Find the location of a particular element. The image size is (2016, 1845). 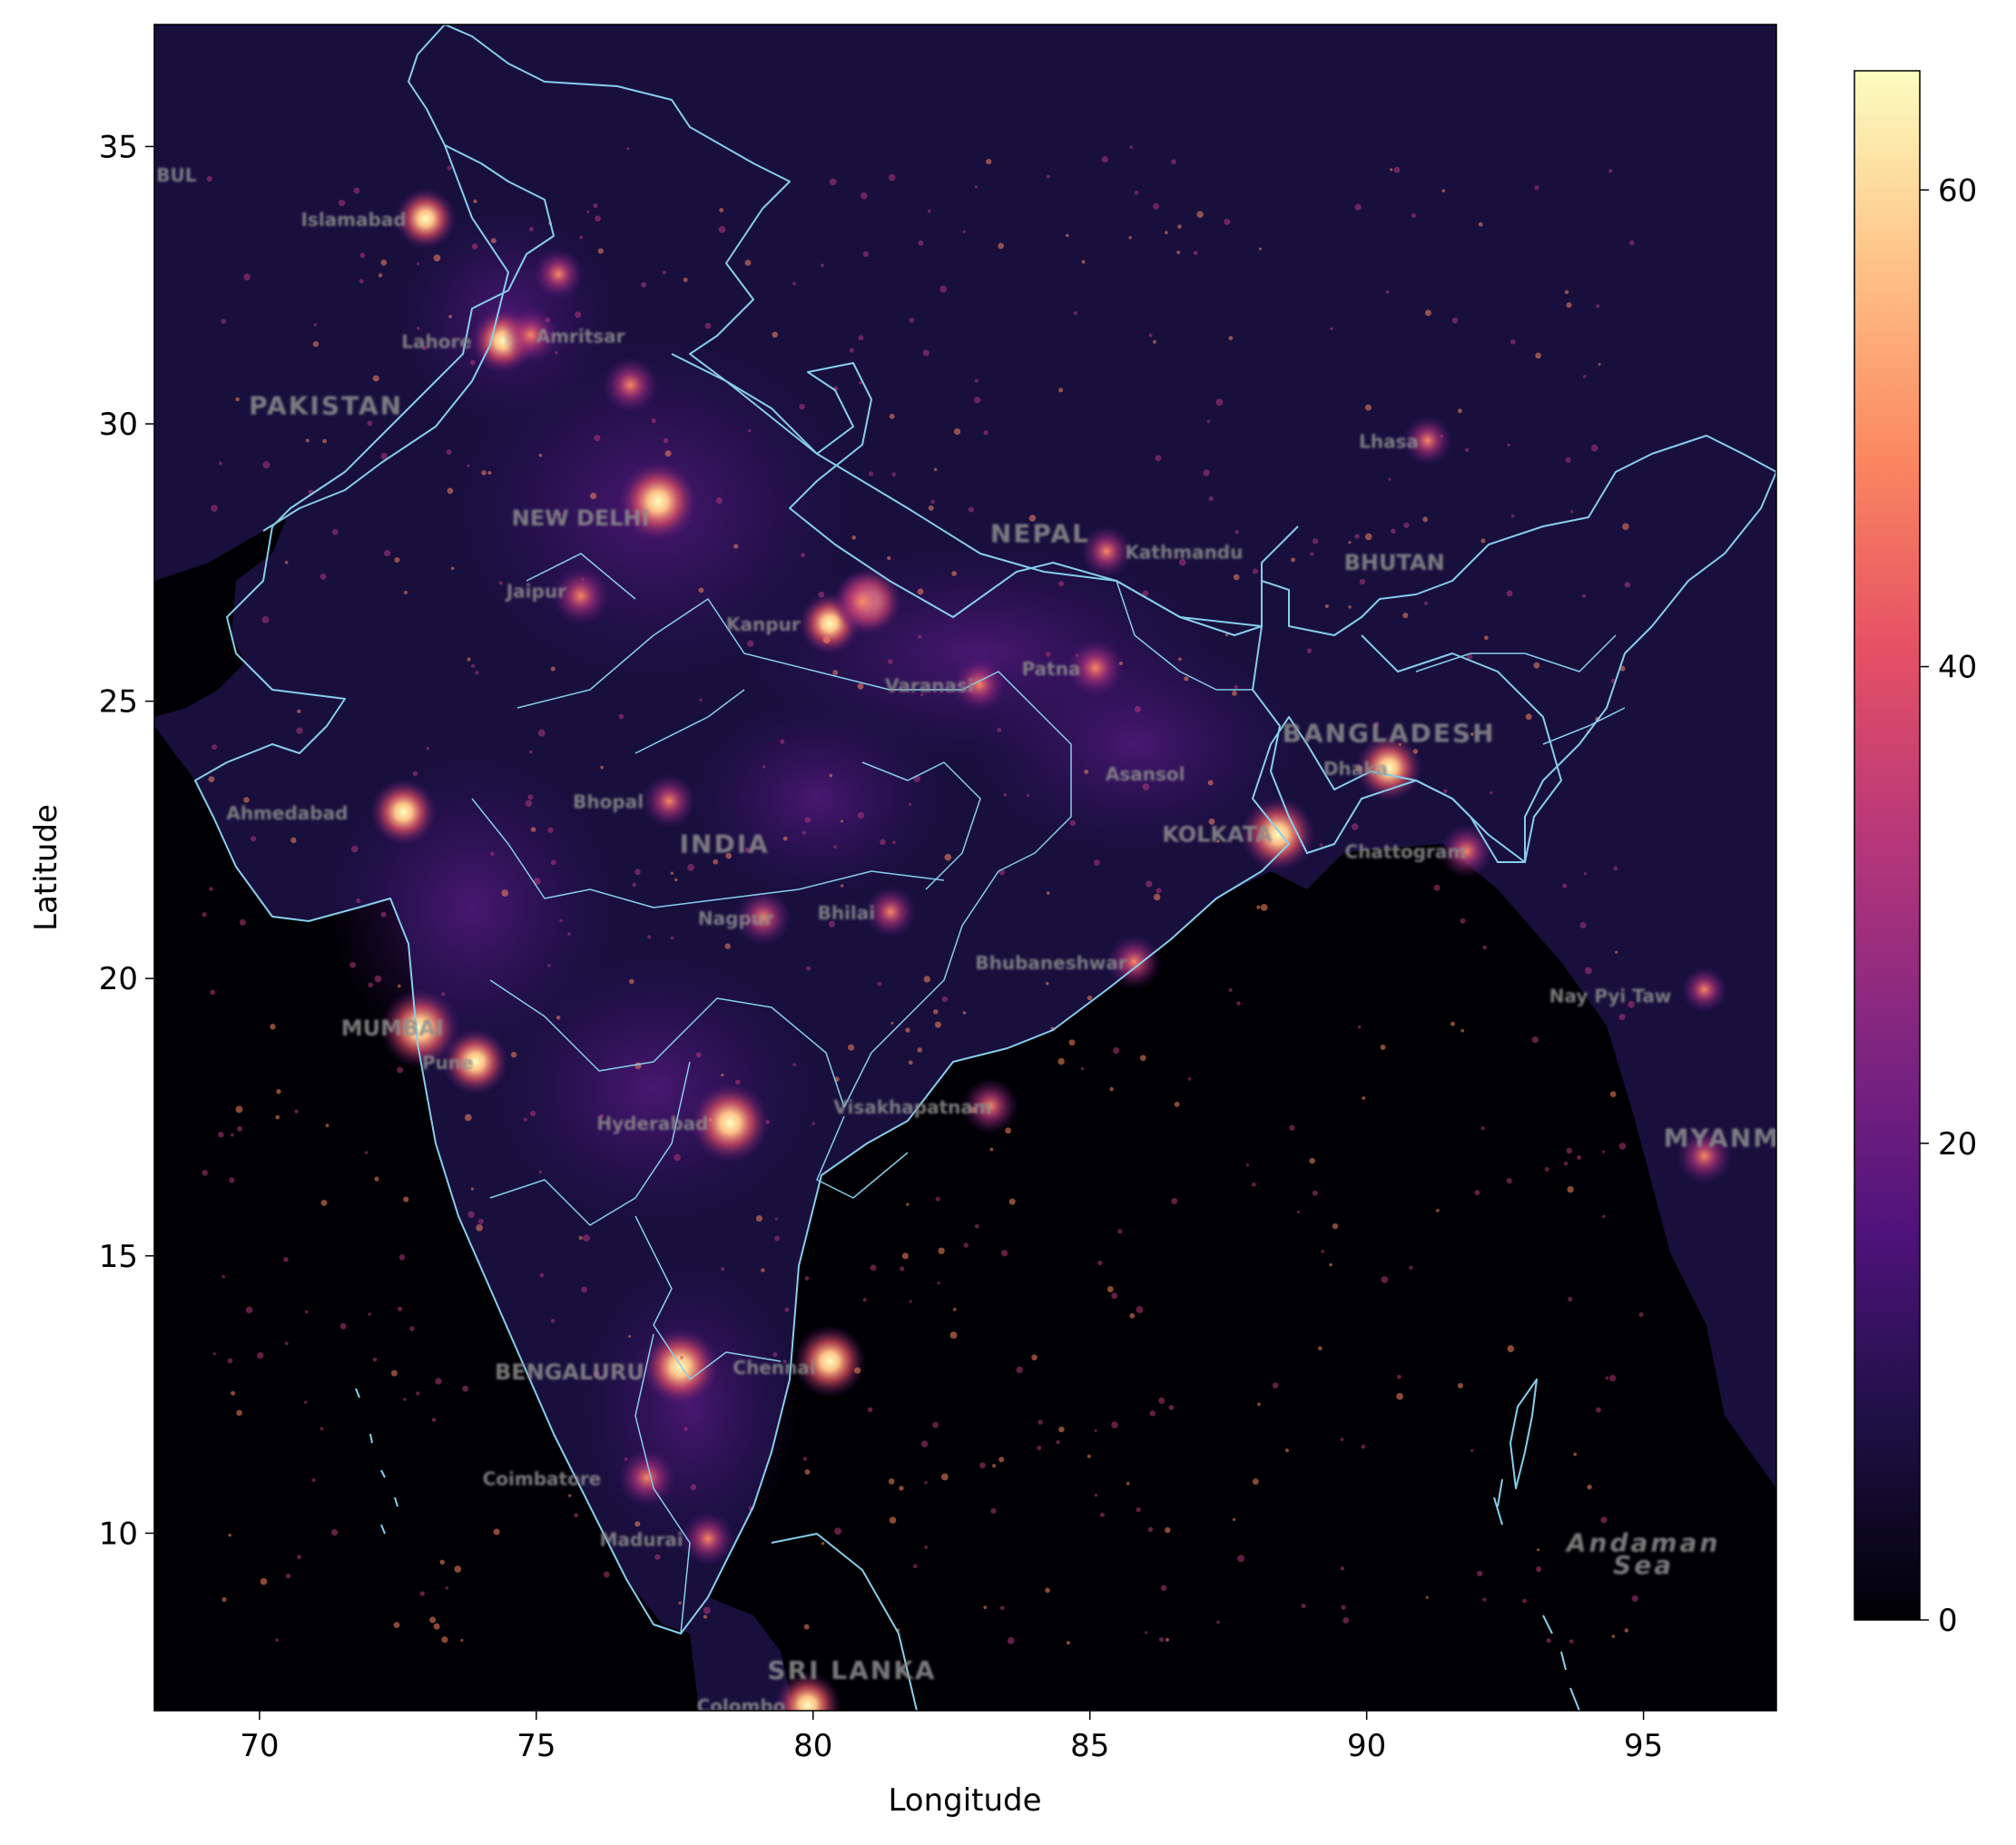

sri-lanka-outline is located at coordinates (844, 1622).